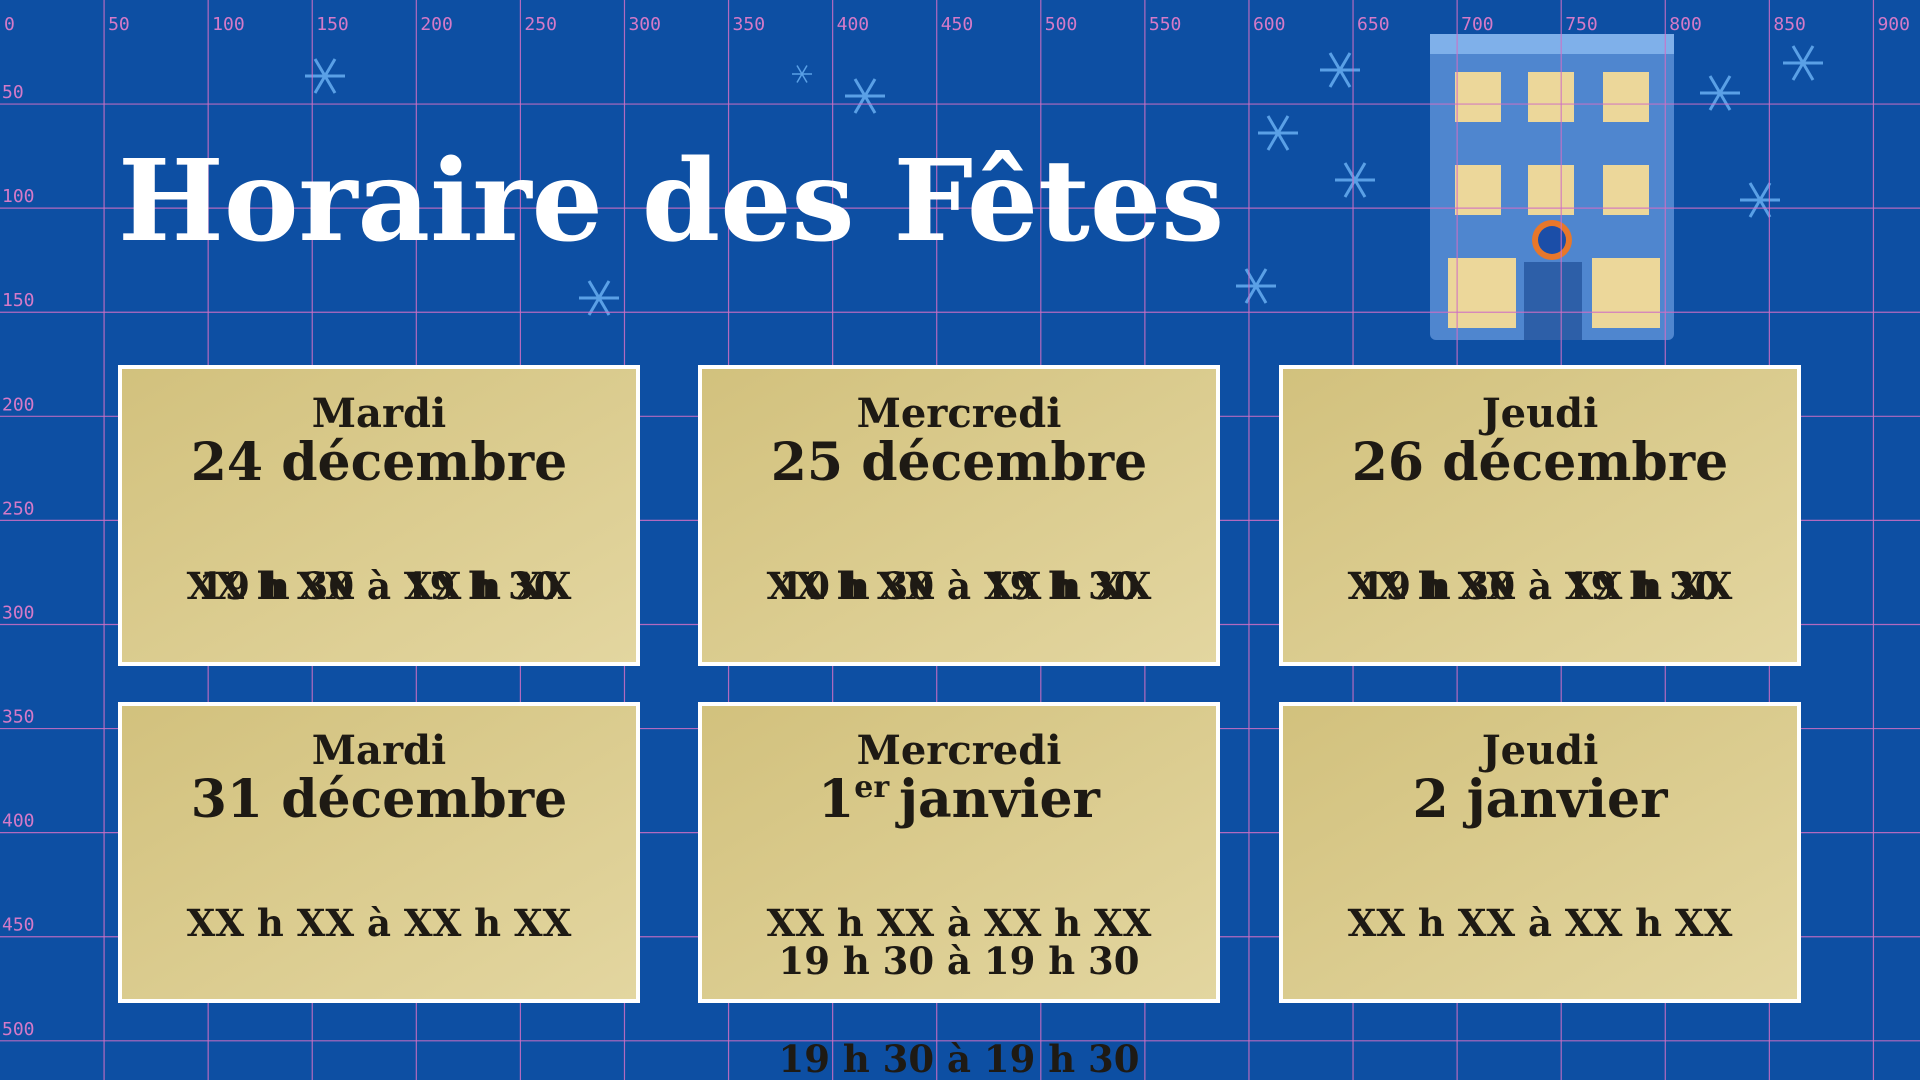 The height and width of the screenshot is (1080, 1920). I want to click on ruler-y-label: 400, so click(18, 821).